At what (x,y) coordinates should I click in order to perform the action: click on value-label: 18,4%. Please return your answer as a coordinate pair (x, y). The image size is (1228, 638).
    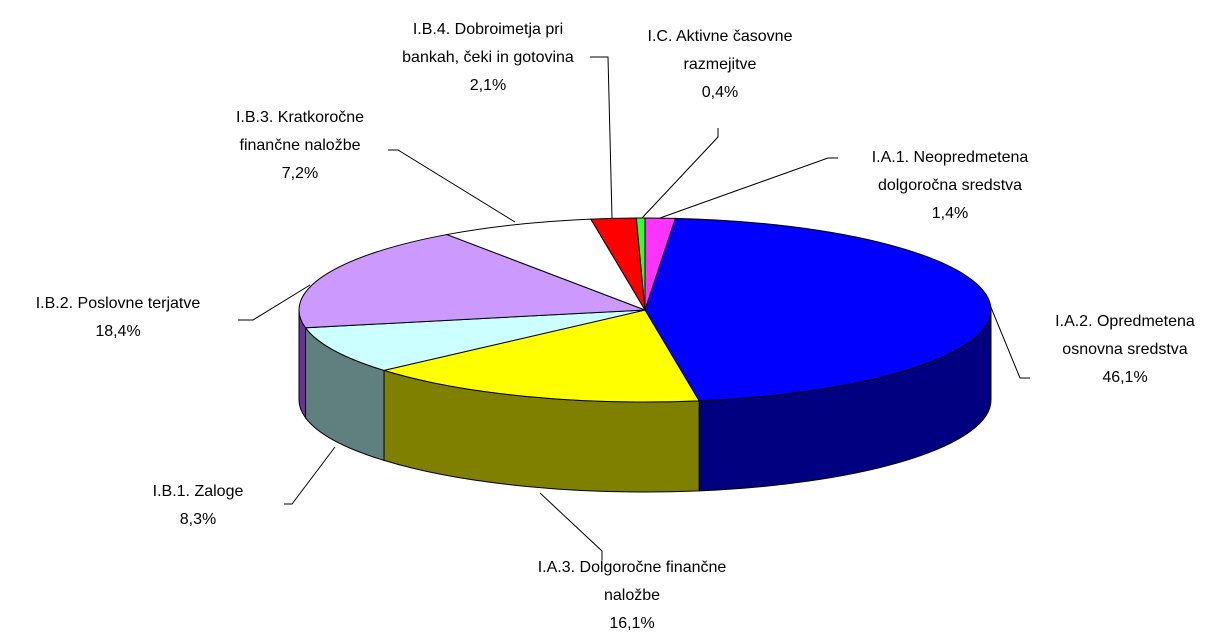
    Looking at the image, I should click on (118, 331).